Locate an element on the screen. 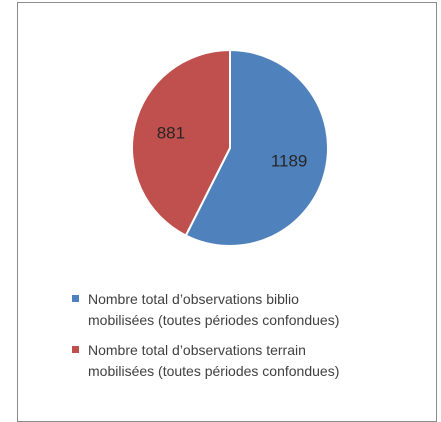 This screenshot has width=441, height=422. pie-slice-terrain is located at coordinates (181, 142).